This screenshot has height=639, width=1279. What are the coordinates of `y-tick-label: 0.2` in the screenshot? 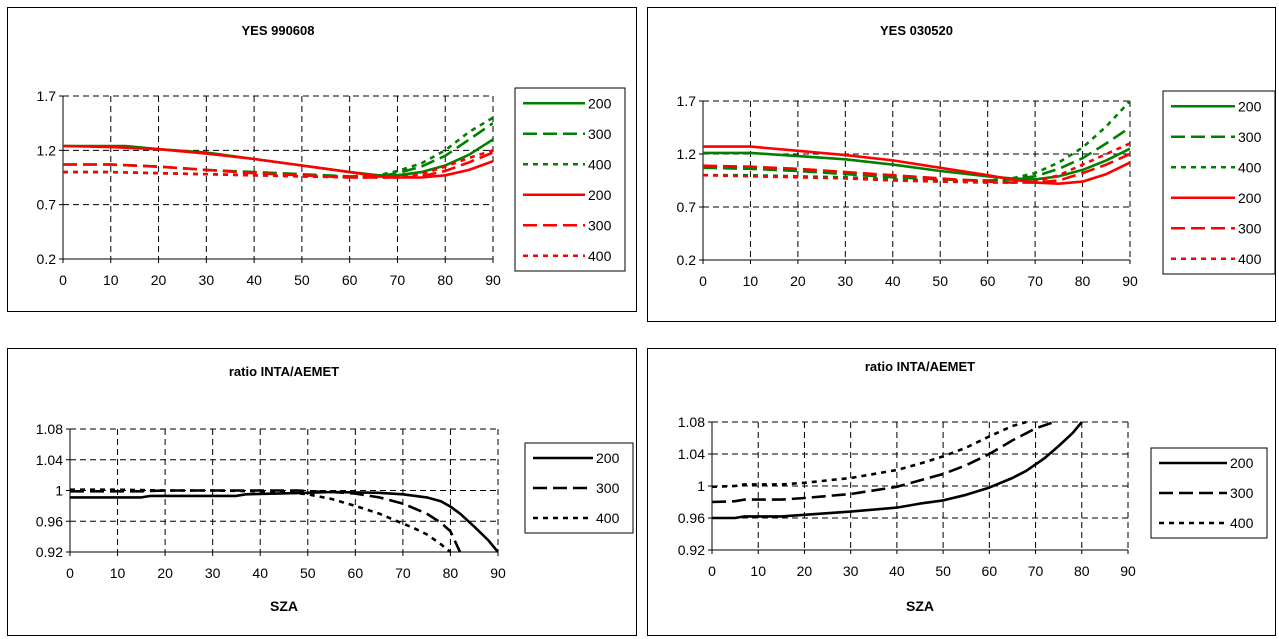 It's located at (47, 259).